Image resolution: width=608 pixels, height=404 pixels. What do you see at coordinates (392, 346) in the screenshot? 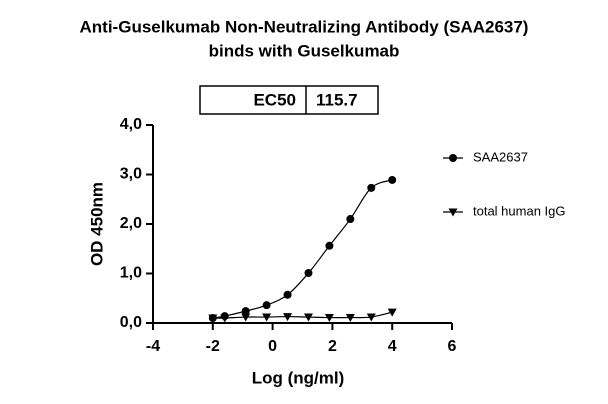
I see `x-tick-label: 4` at bounding box center [392, 346].